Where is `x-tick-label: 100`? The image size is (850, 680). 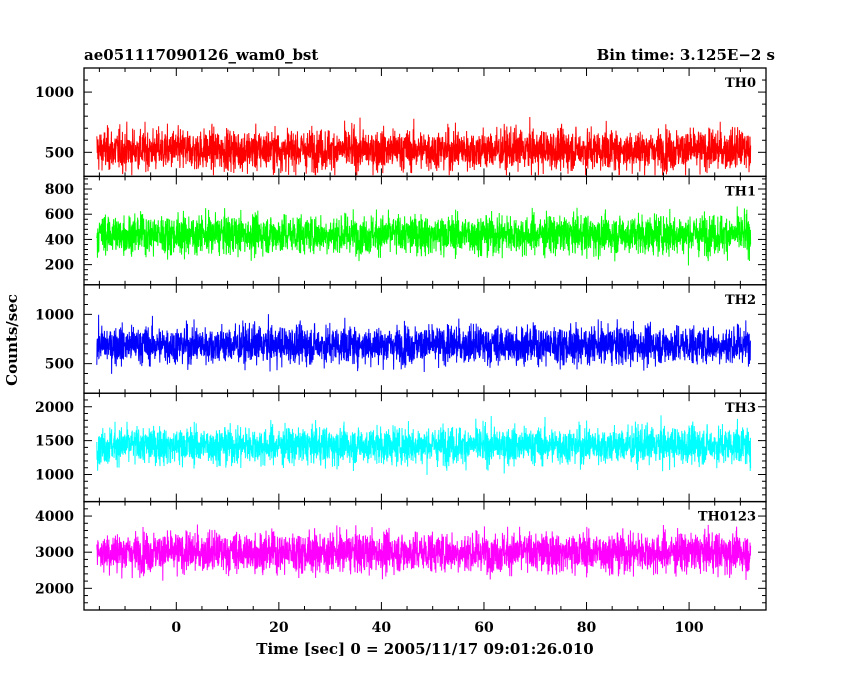 x-tick-label: 100 is located at coordinates (688, 628).